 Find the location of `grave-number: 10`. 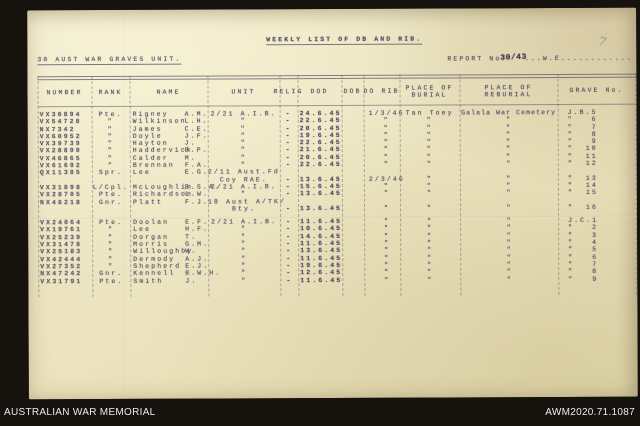

grave-number: 10 is located at coordinates (591, 149).